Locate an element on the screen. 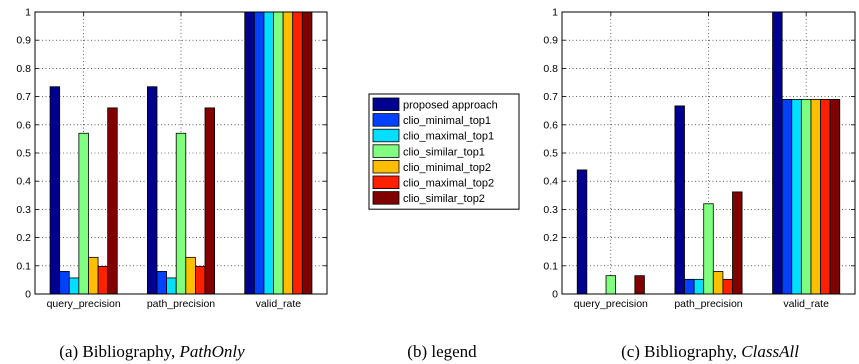 The image size is (859, 364). legend-entry-3: clio_similar_top1 is located at coordinates (444, 152).